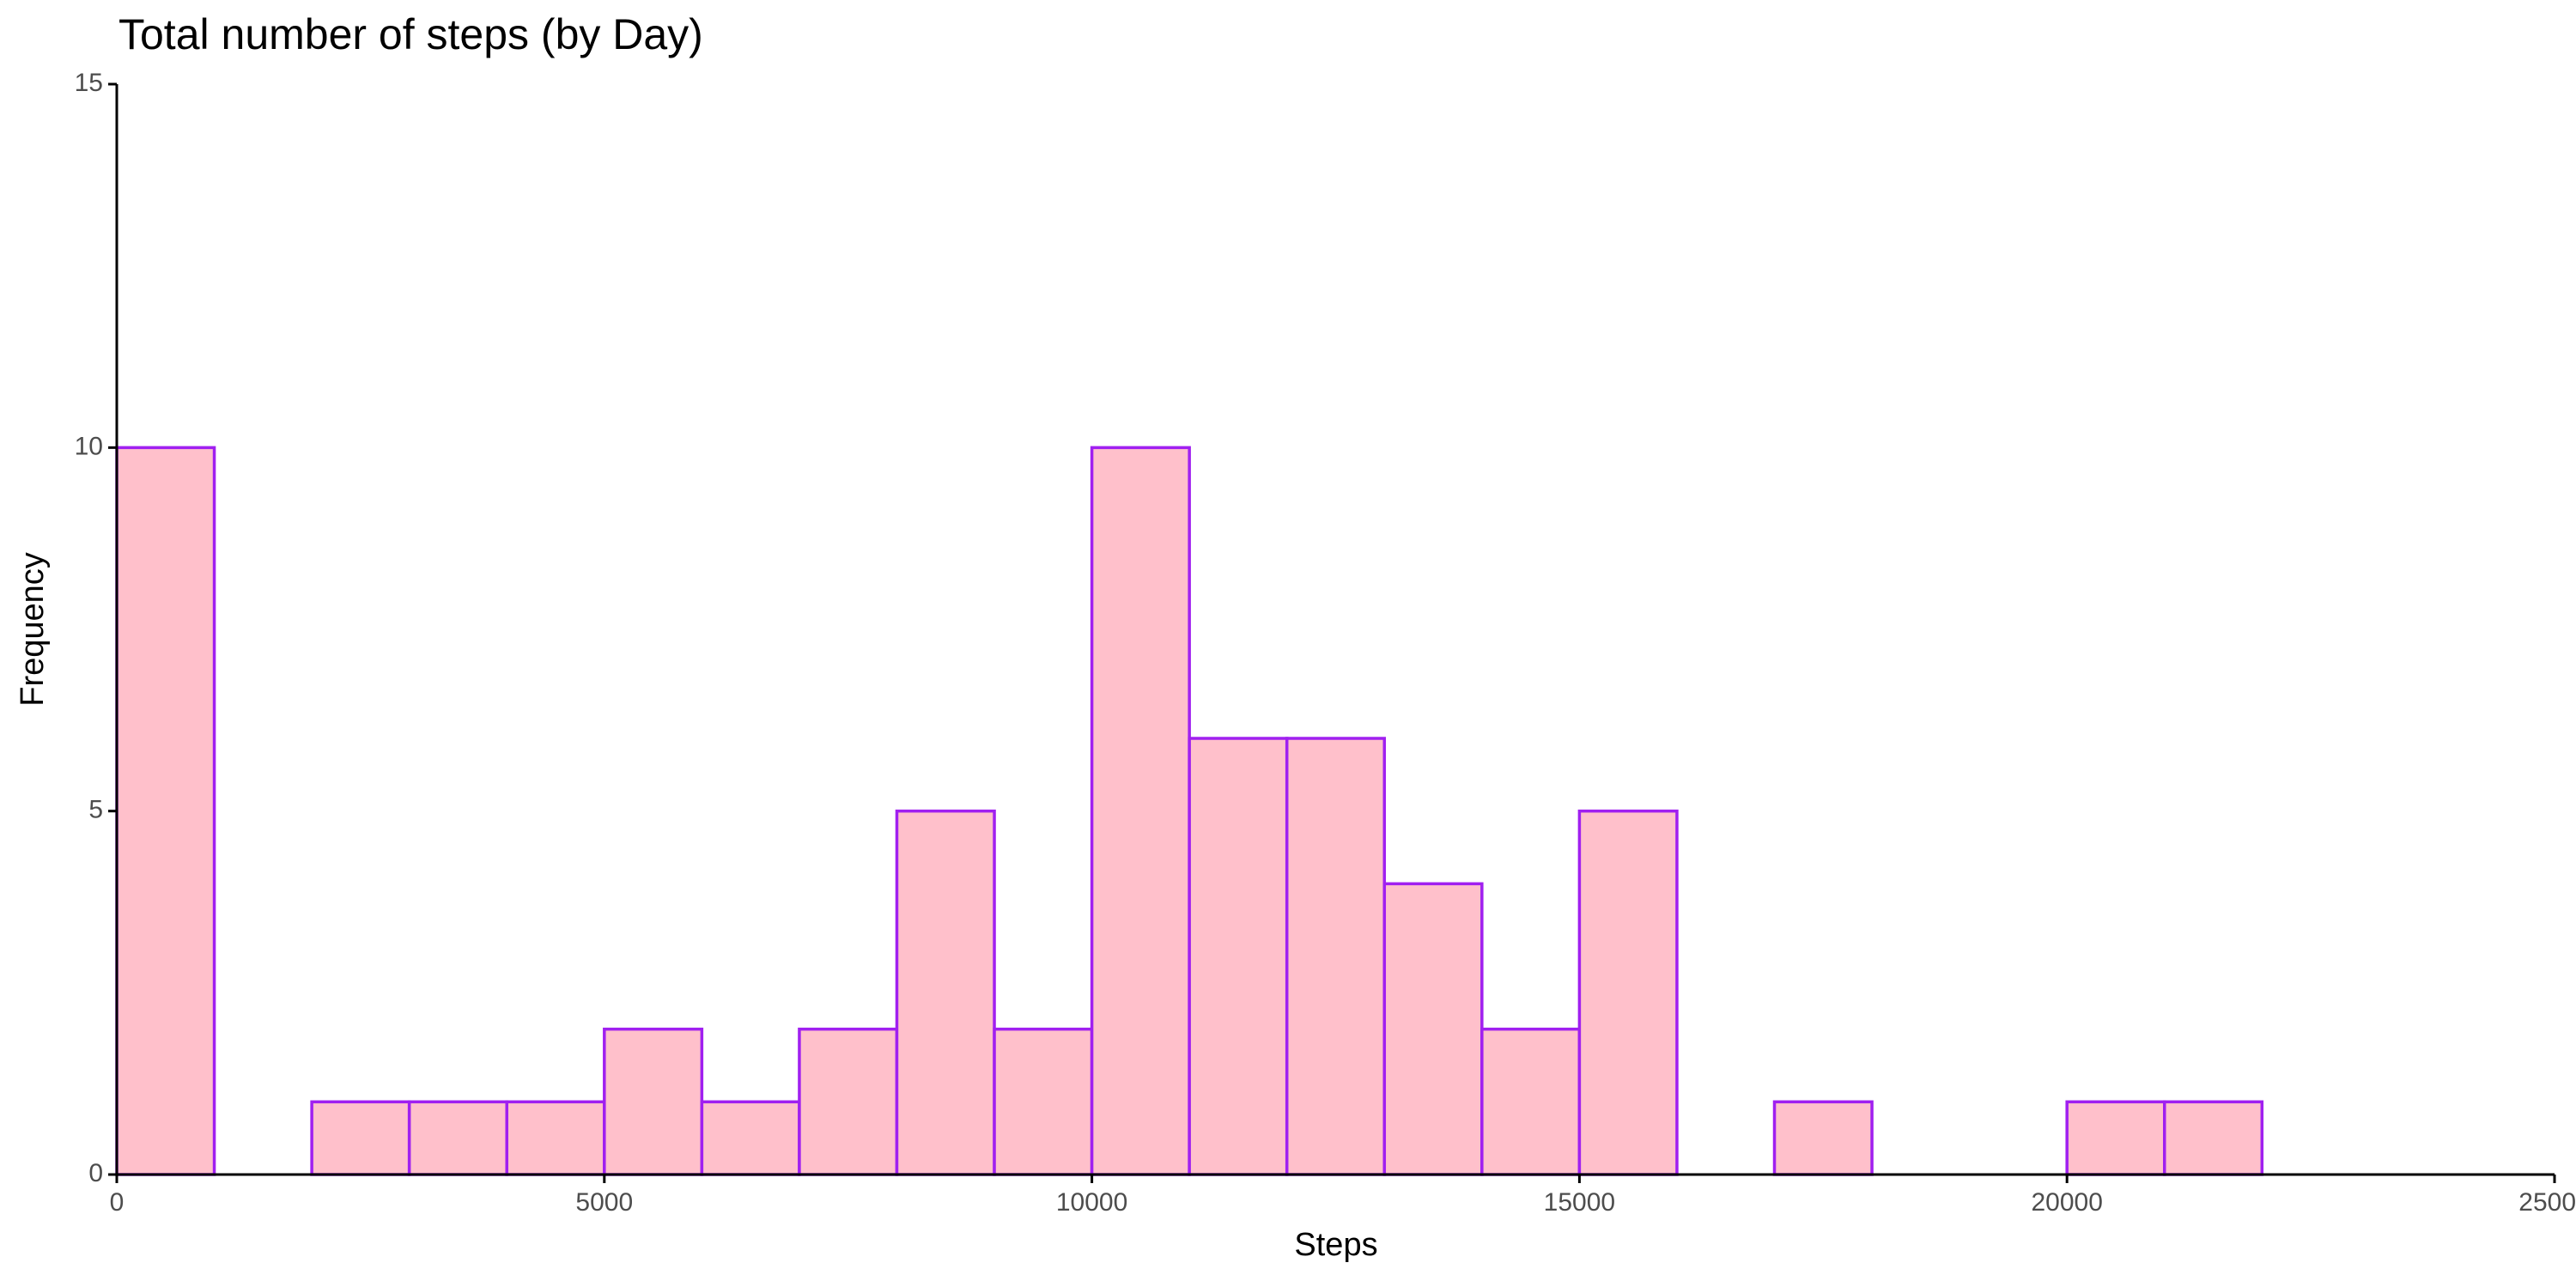 This screenshot has height=1287, width=2576. Describe the element at coordinates (2547, 1202) in the screenshot. I see `x-tick-label: 25000` at that location.